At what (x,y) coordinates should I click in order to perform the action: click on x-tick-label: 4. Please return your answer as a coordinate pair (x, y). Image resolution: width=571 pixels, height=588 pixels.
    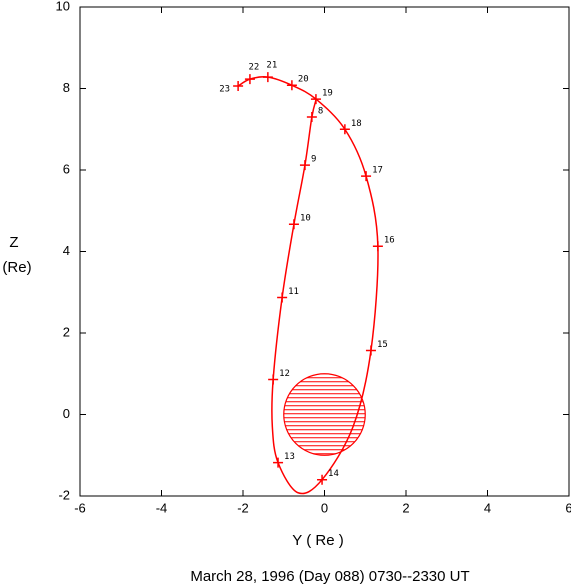
    Looking at the image, I should click on (487, 507).